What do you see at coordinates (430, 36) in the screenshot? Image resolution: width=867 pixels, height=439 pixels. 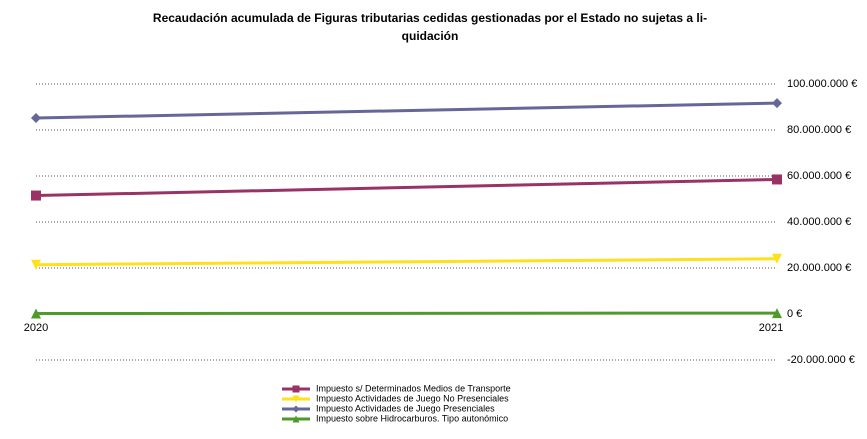 I see `chart-title-line2: quidación` at bounding box center [430, 36].